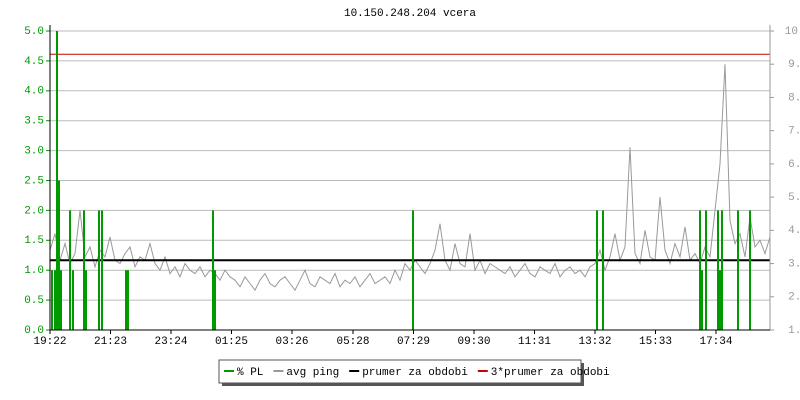 Image resolution: width=800 pixels, height=400 pixels. Describe the element at coordinates (34, 211) in the screenshot. I see `y-tick-label: 2.0` at that location.